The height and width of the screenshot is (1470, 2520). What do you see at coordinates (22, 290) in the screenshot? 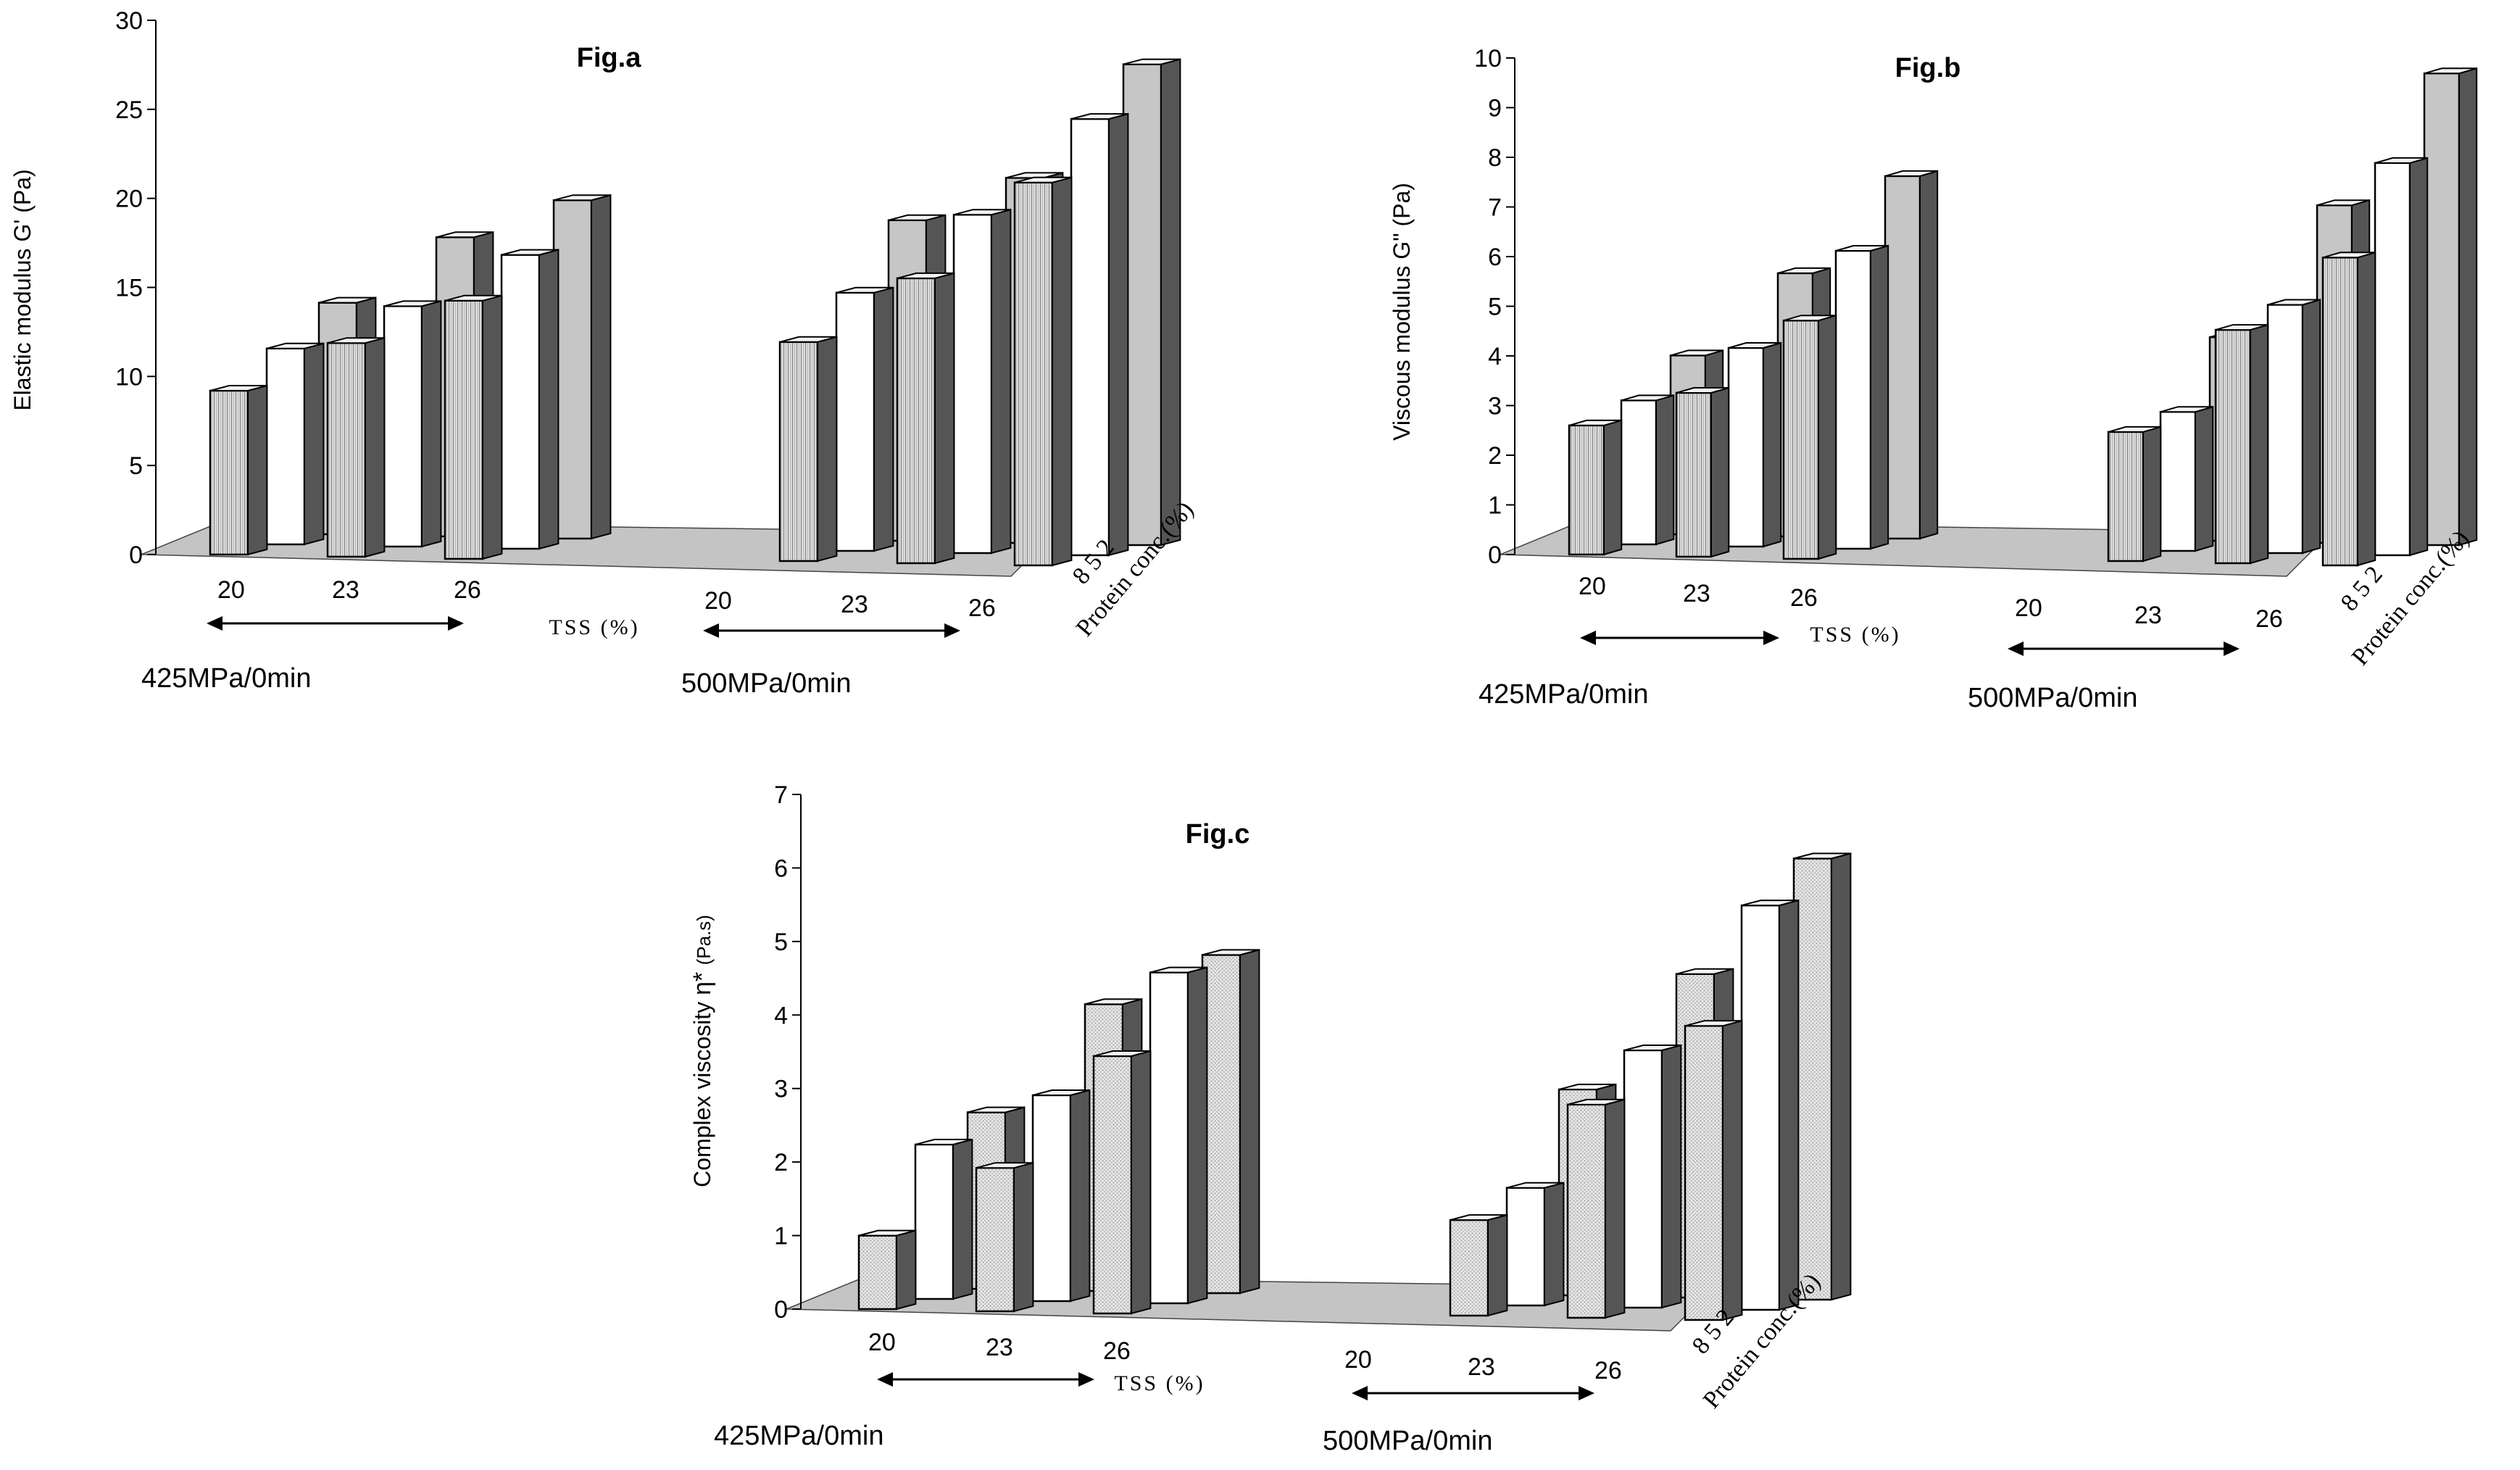
I see `y-axis-label: Elastic modulus G' (Pa)` at bounding box center [22, 290].